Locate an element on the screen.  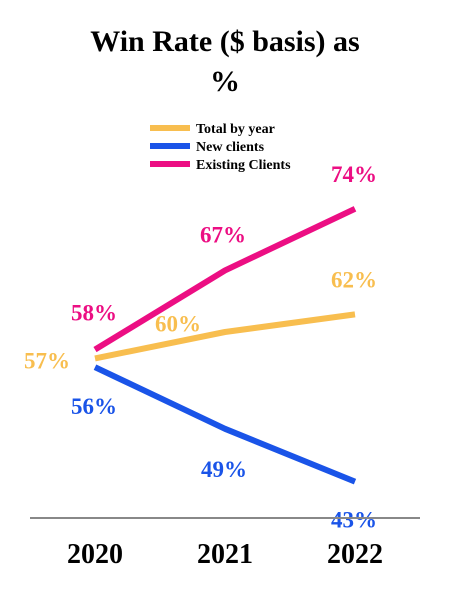
data-label-2-0: 58% is located at coordinates (94, 313).